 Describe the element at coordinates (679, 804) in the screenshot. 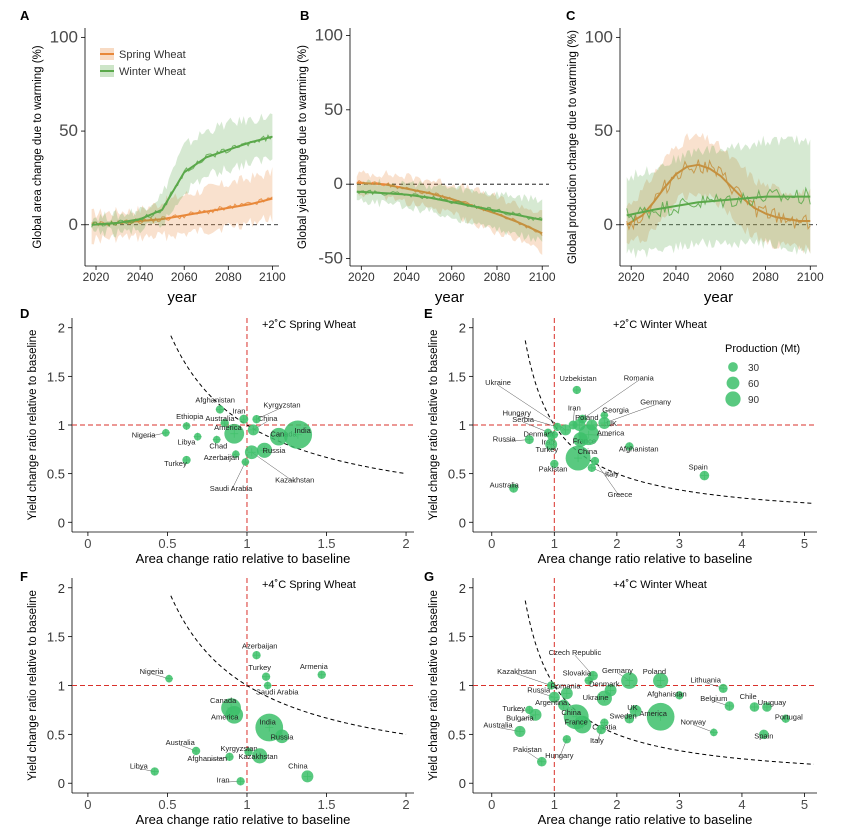

I see `x-tick-label: 3` at that location.